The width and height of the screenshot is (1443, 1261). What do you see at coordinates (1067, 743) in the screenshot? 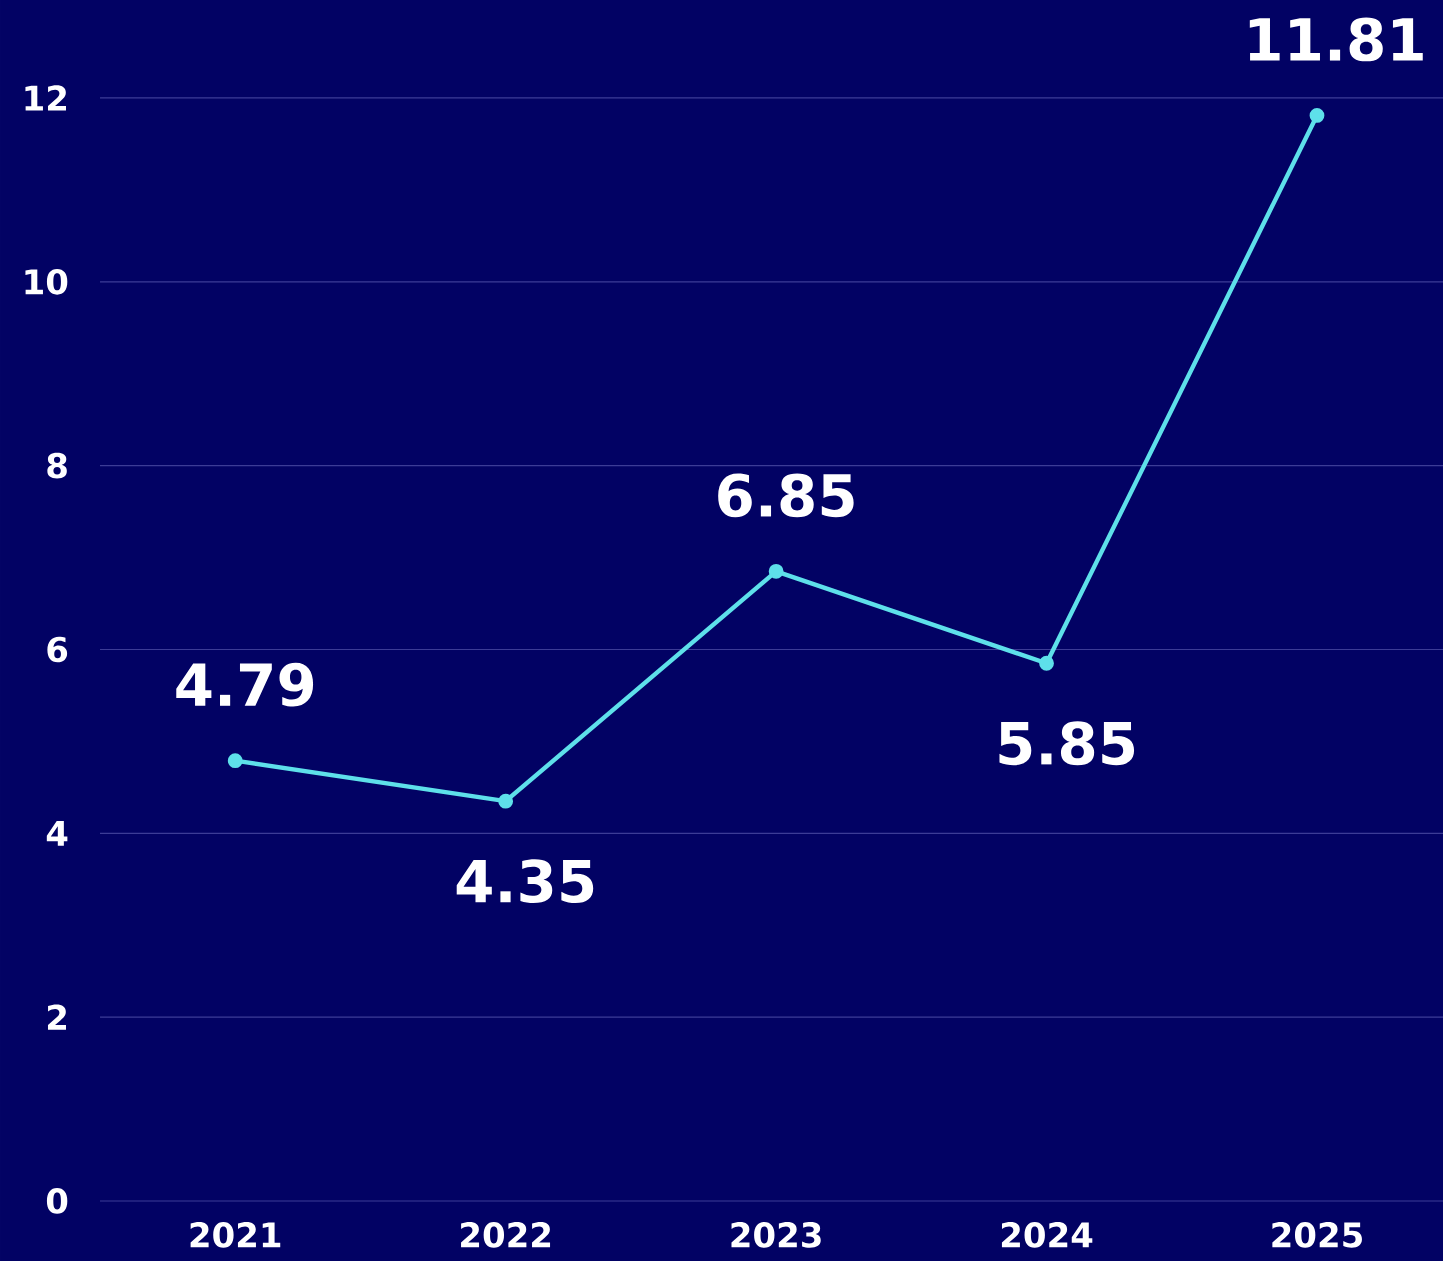
I see `data-label: 5.85` at bounding box center [1067, 743].